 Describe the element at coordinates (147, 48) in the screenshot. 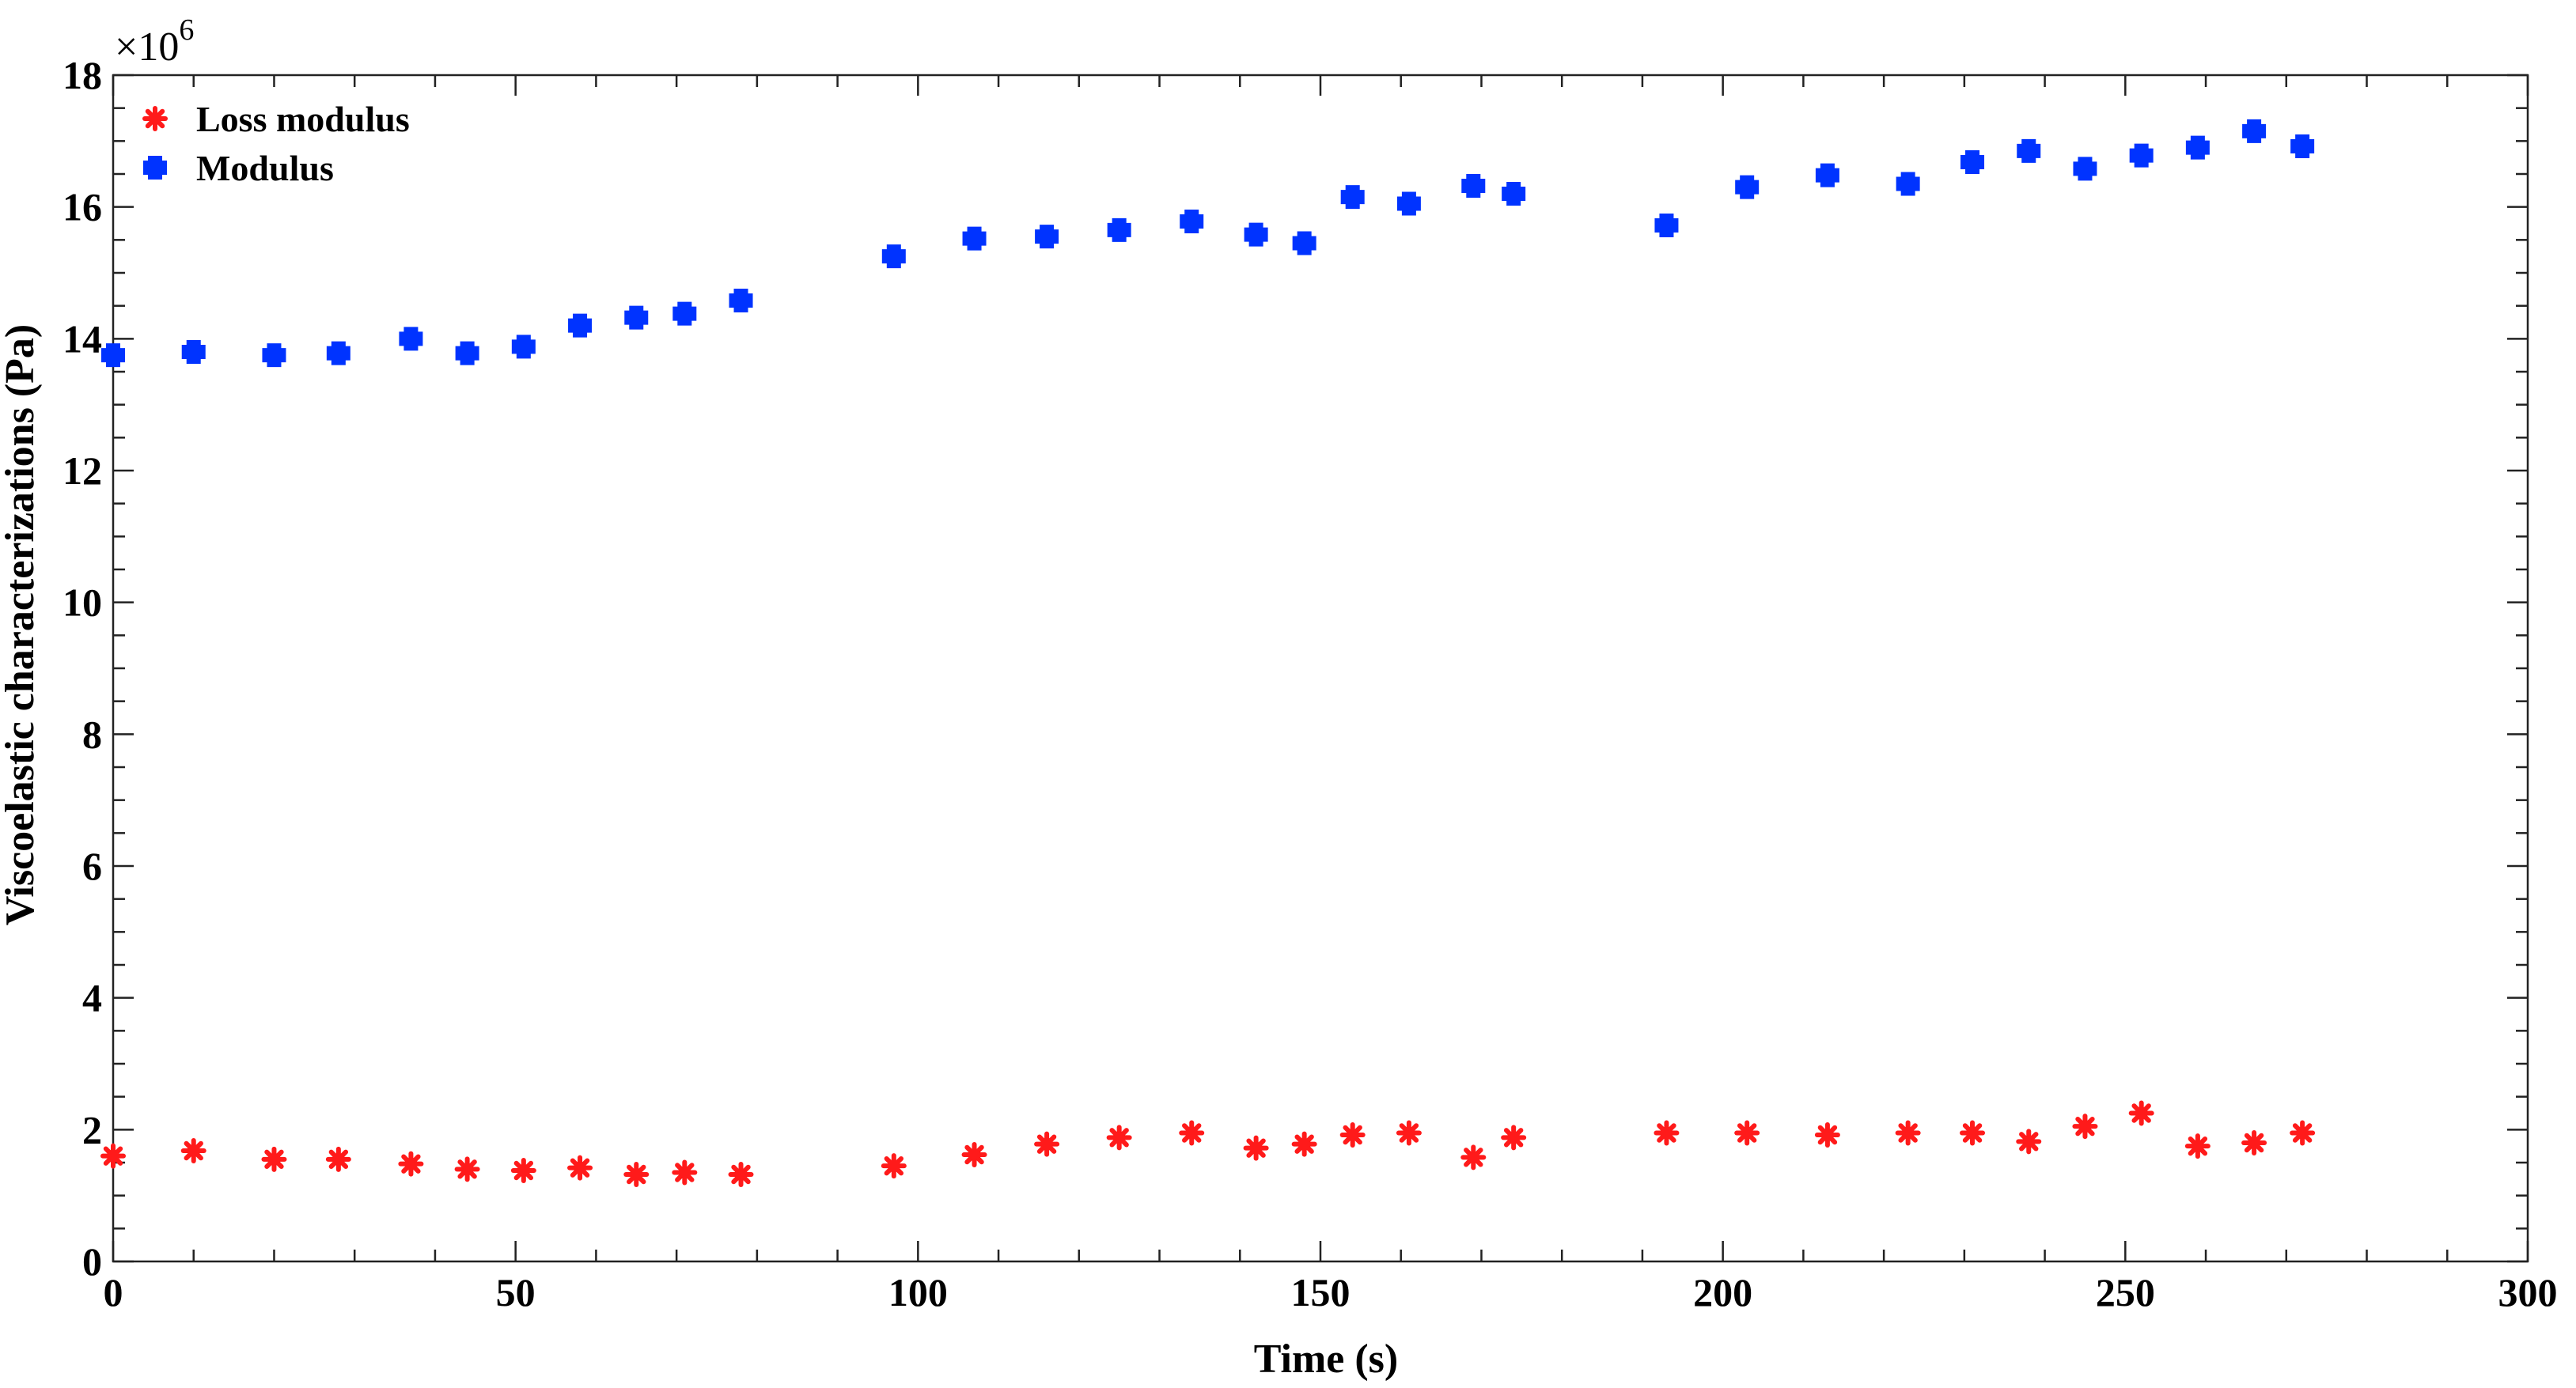

I see `y-axis-multiplier-base: ×10` at that location.